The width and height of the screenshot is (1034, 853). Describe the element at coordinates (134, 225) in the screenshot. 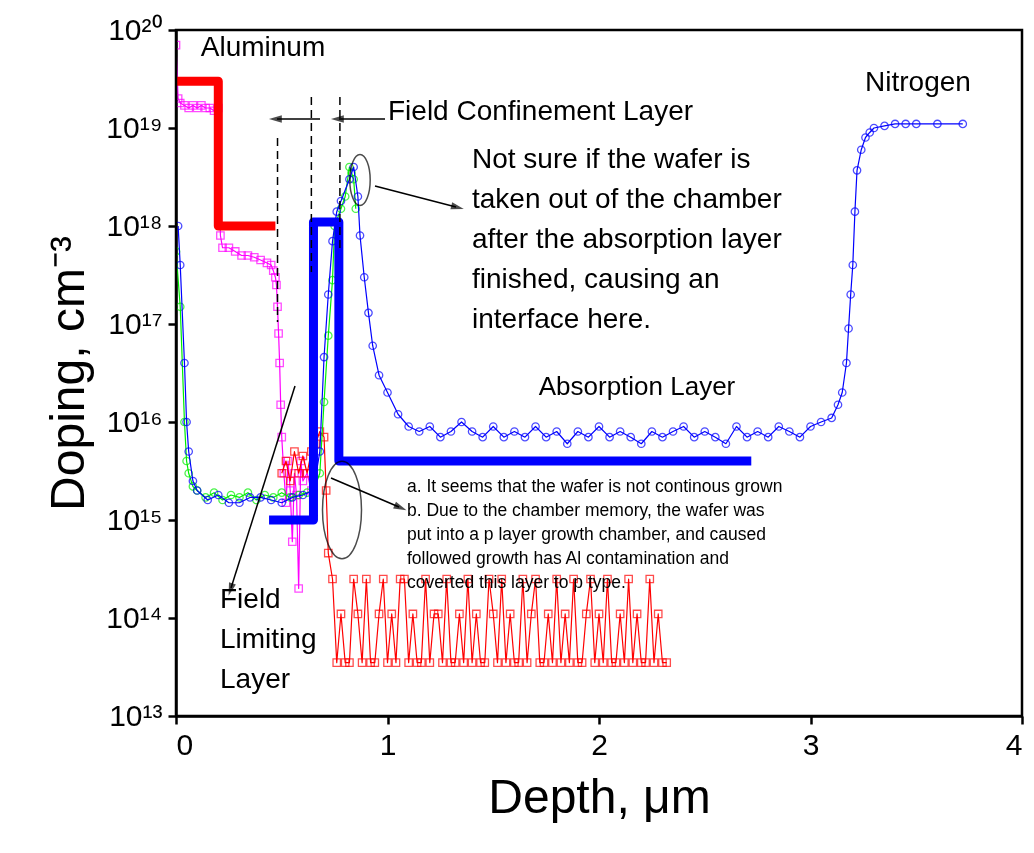

I see `y-tick-label: 10¹⁸` at that location.